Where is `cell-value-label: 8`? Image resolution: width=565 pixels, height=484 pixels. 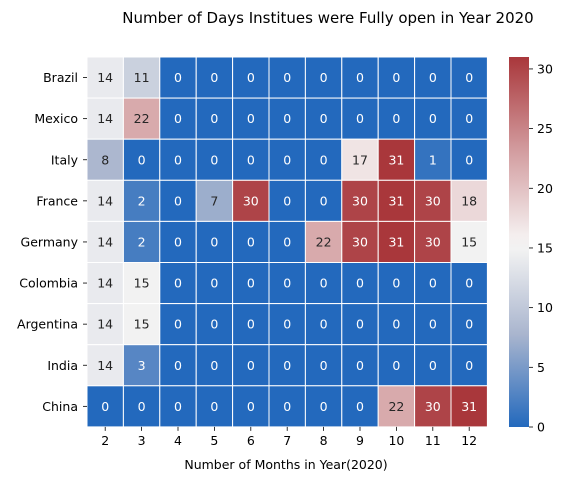
cell-value-label: 8 is located at coordinates (105, 159).